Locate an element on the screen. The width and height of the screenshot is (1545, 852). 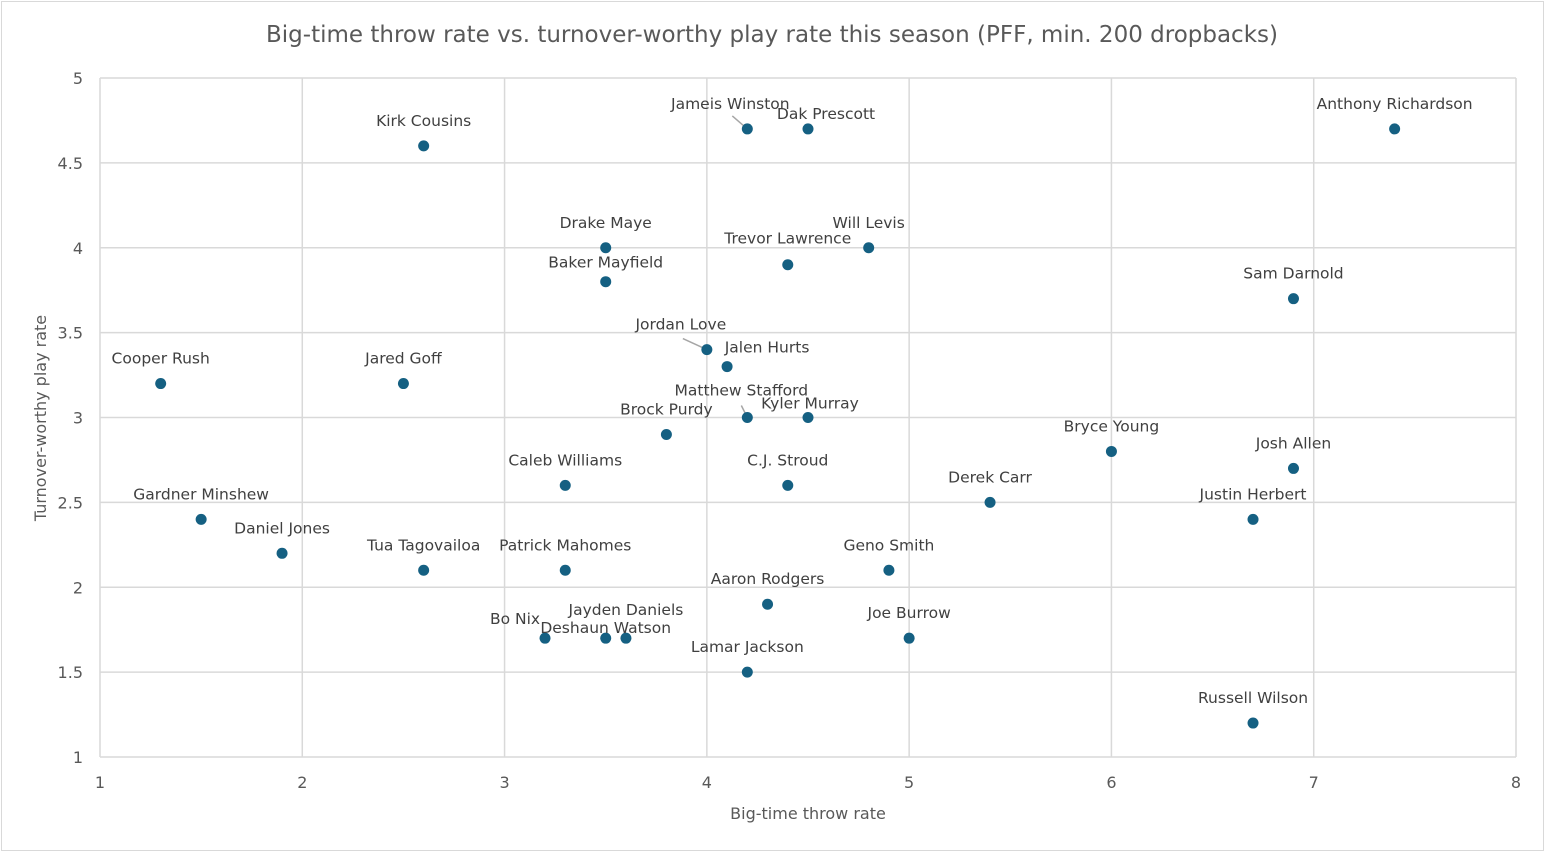
data-label: Bryce Young is located at coordinates (1112, 426).